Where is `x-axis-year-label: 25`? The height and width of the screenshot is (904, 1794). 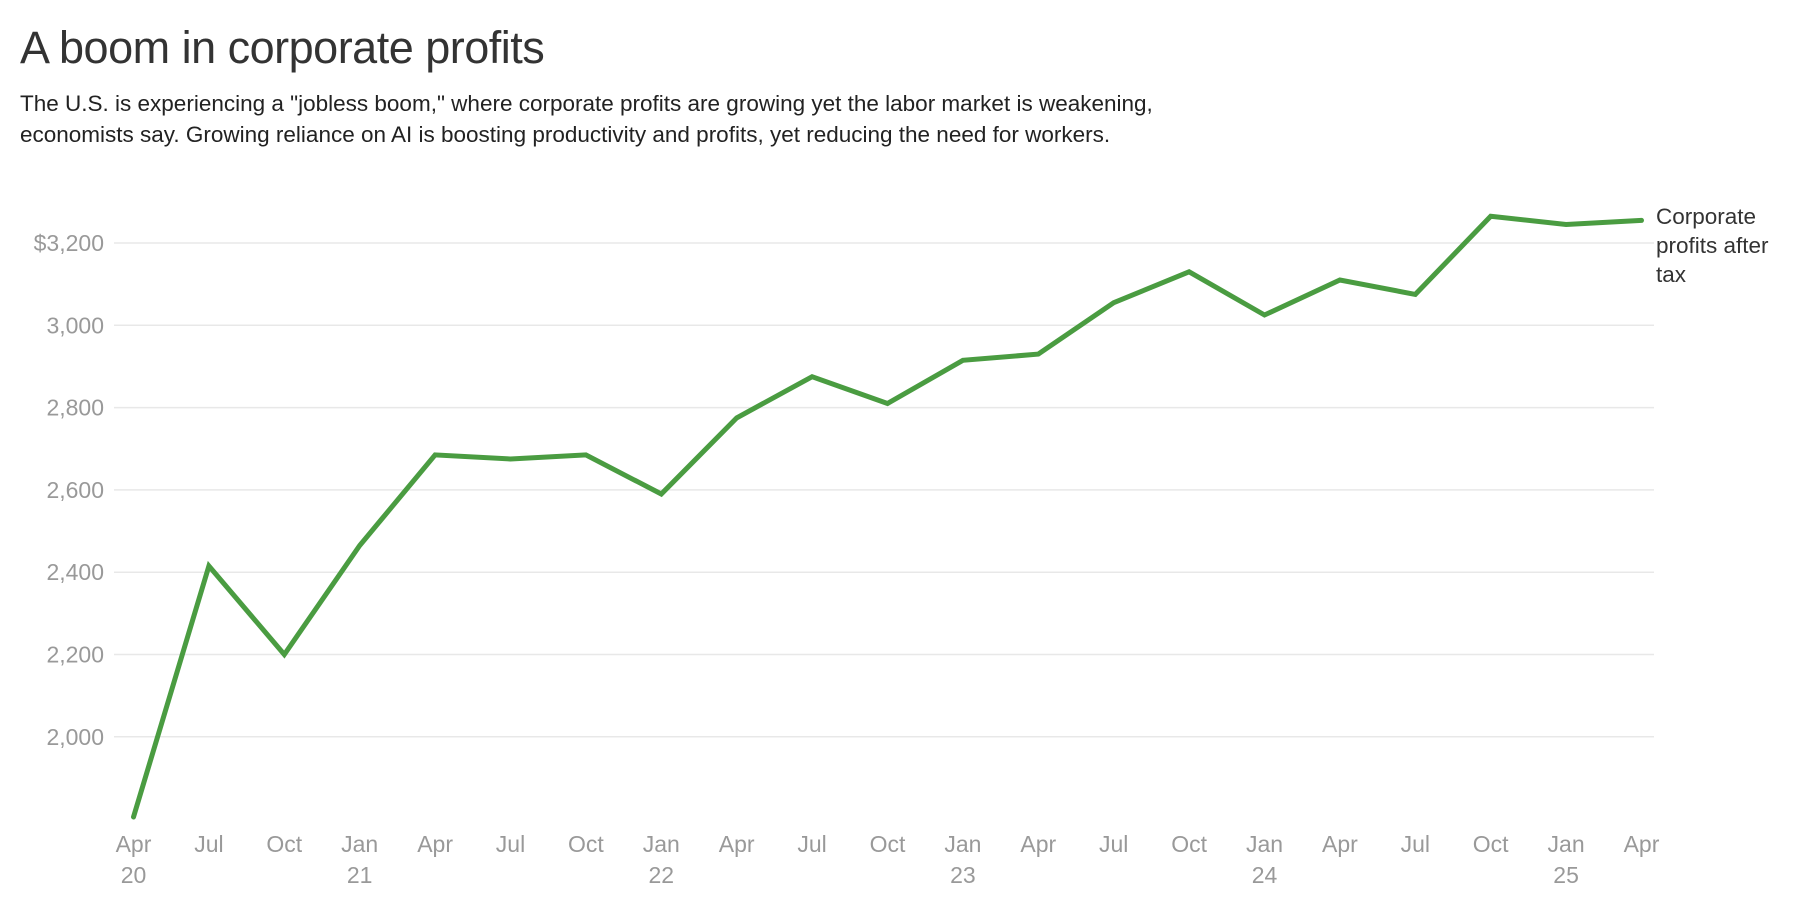 x-axis-year-label: 25 is located at coordinates (1566, 875).